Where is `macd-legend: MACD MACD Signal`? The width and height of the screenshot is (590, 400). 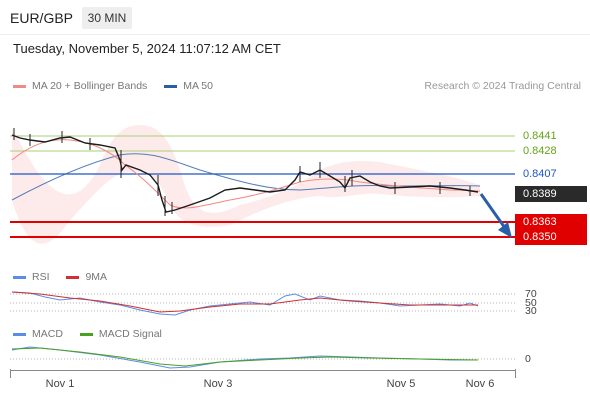
macd-legend: MACD MACD Signal is located at coordinates (94, 334).